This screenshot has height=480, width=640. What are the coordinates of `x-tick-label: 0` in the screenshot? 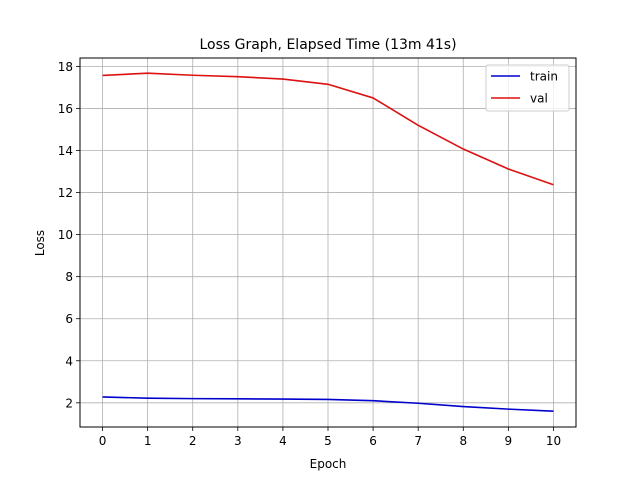 It's located at (103, 441).